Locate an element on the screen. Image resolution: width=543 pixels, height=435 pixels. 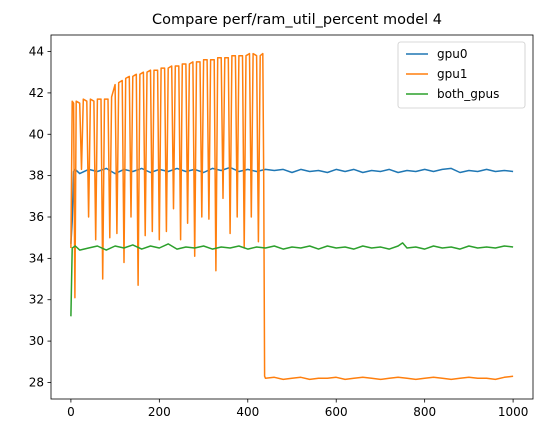
legend-label-gpu0: gpu0 is located at coordinates (452, 54).